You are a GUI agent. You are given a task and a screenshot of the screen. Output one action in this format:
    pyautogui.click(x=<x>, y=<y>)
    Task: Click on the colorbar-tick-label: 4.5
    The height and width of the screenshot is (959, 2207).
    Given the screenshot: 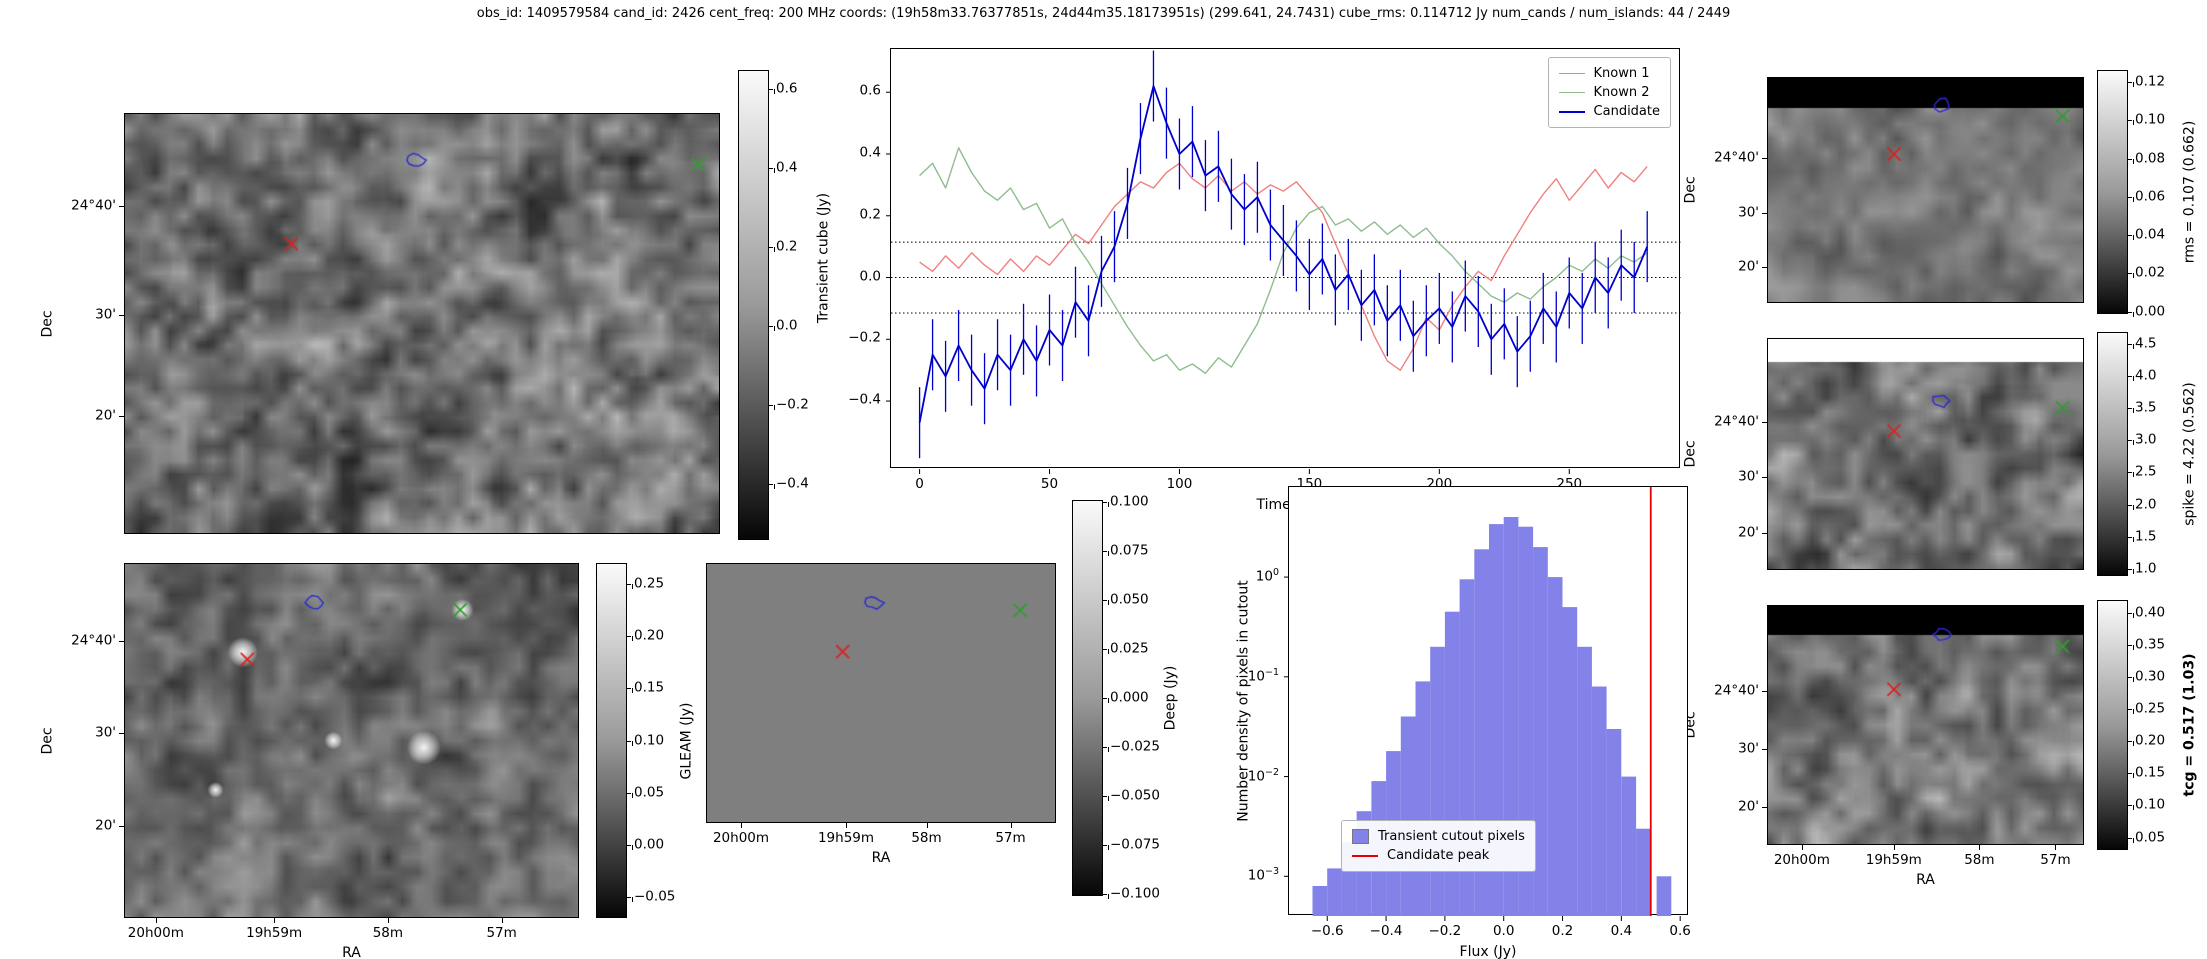 What is the action you would take?
    pyautogui.click(x=2146, y=343)
    